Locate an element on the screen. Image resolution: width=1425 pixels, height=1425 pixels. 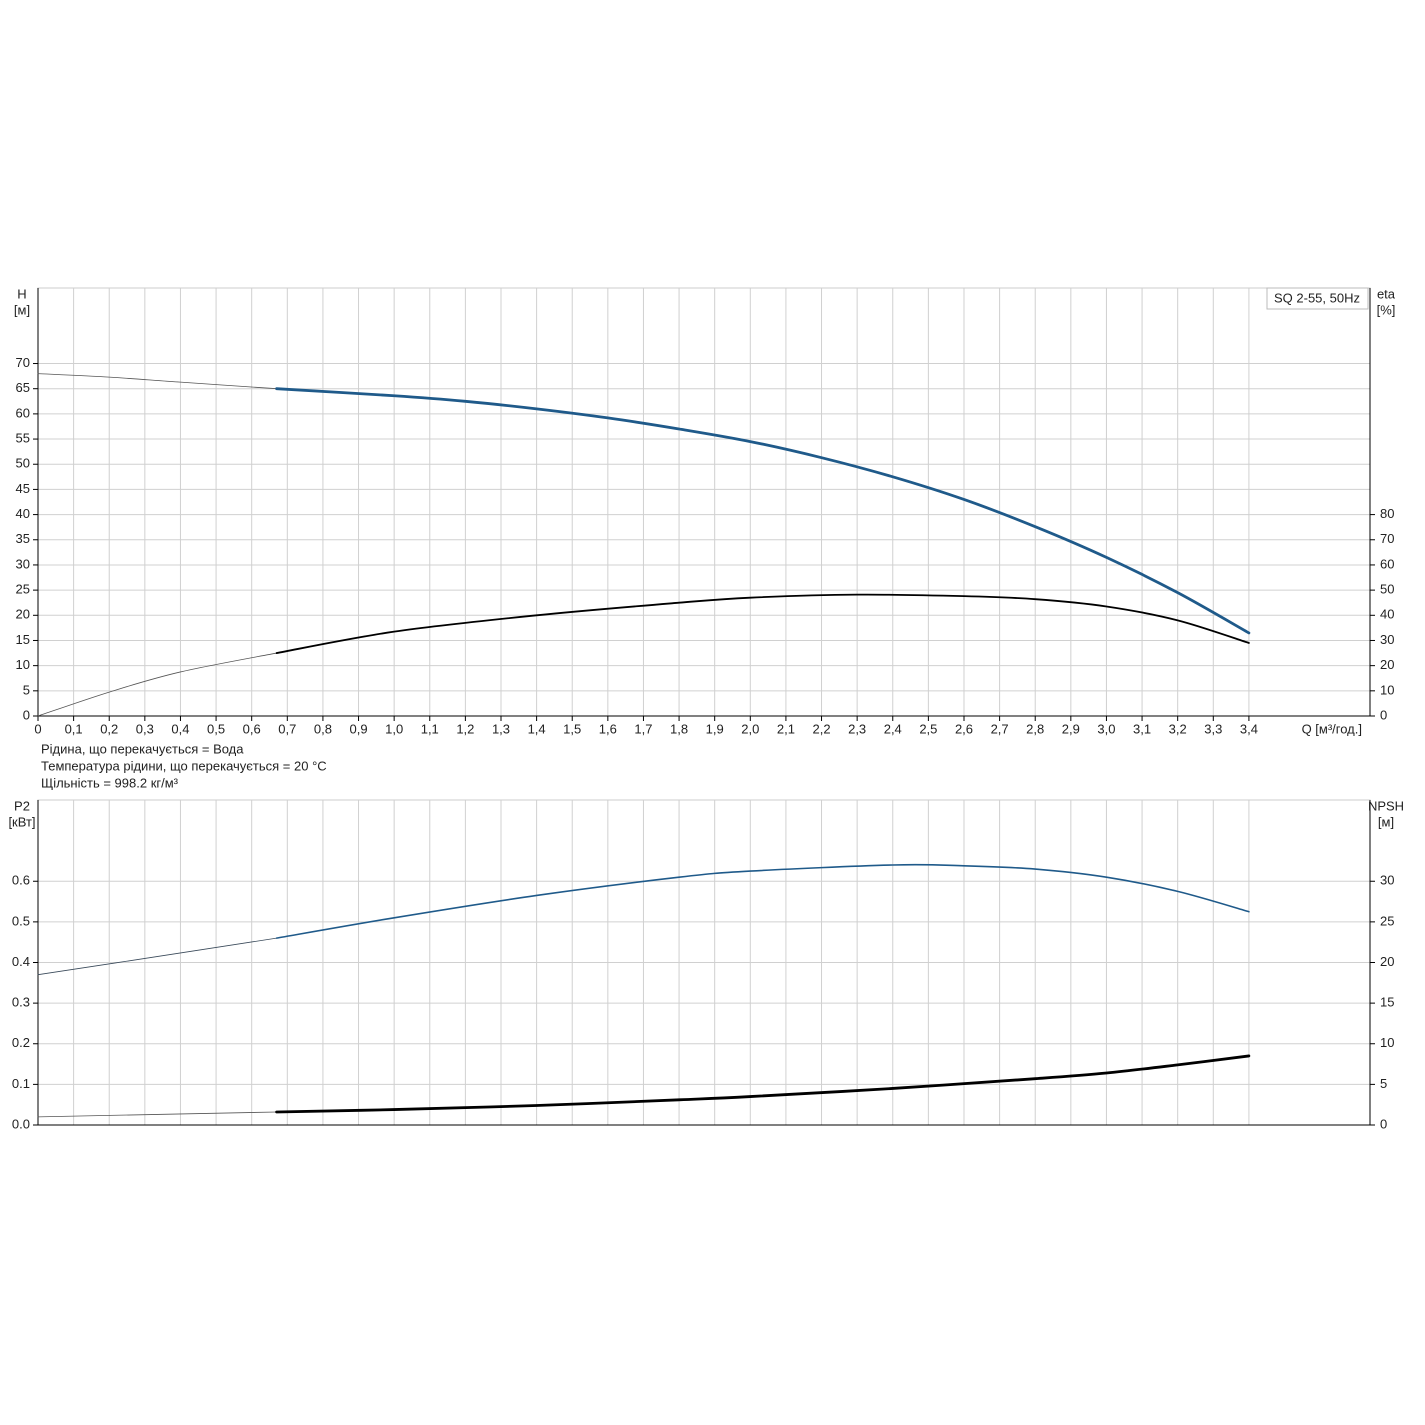
legend-box is located at coordinates (1317, 298).